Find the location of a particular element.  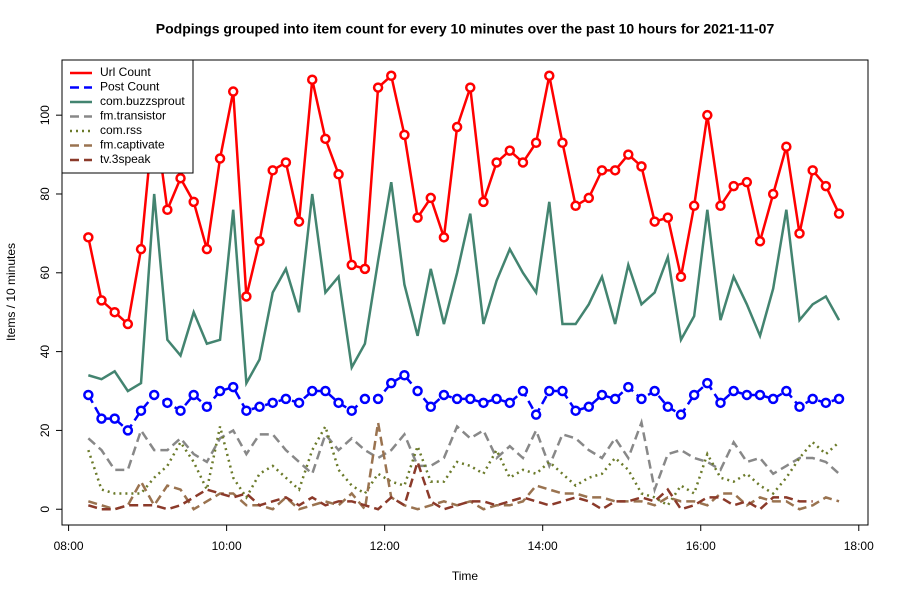

x-axis-label: Time is located at coordinates (465, 576).